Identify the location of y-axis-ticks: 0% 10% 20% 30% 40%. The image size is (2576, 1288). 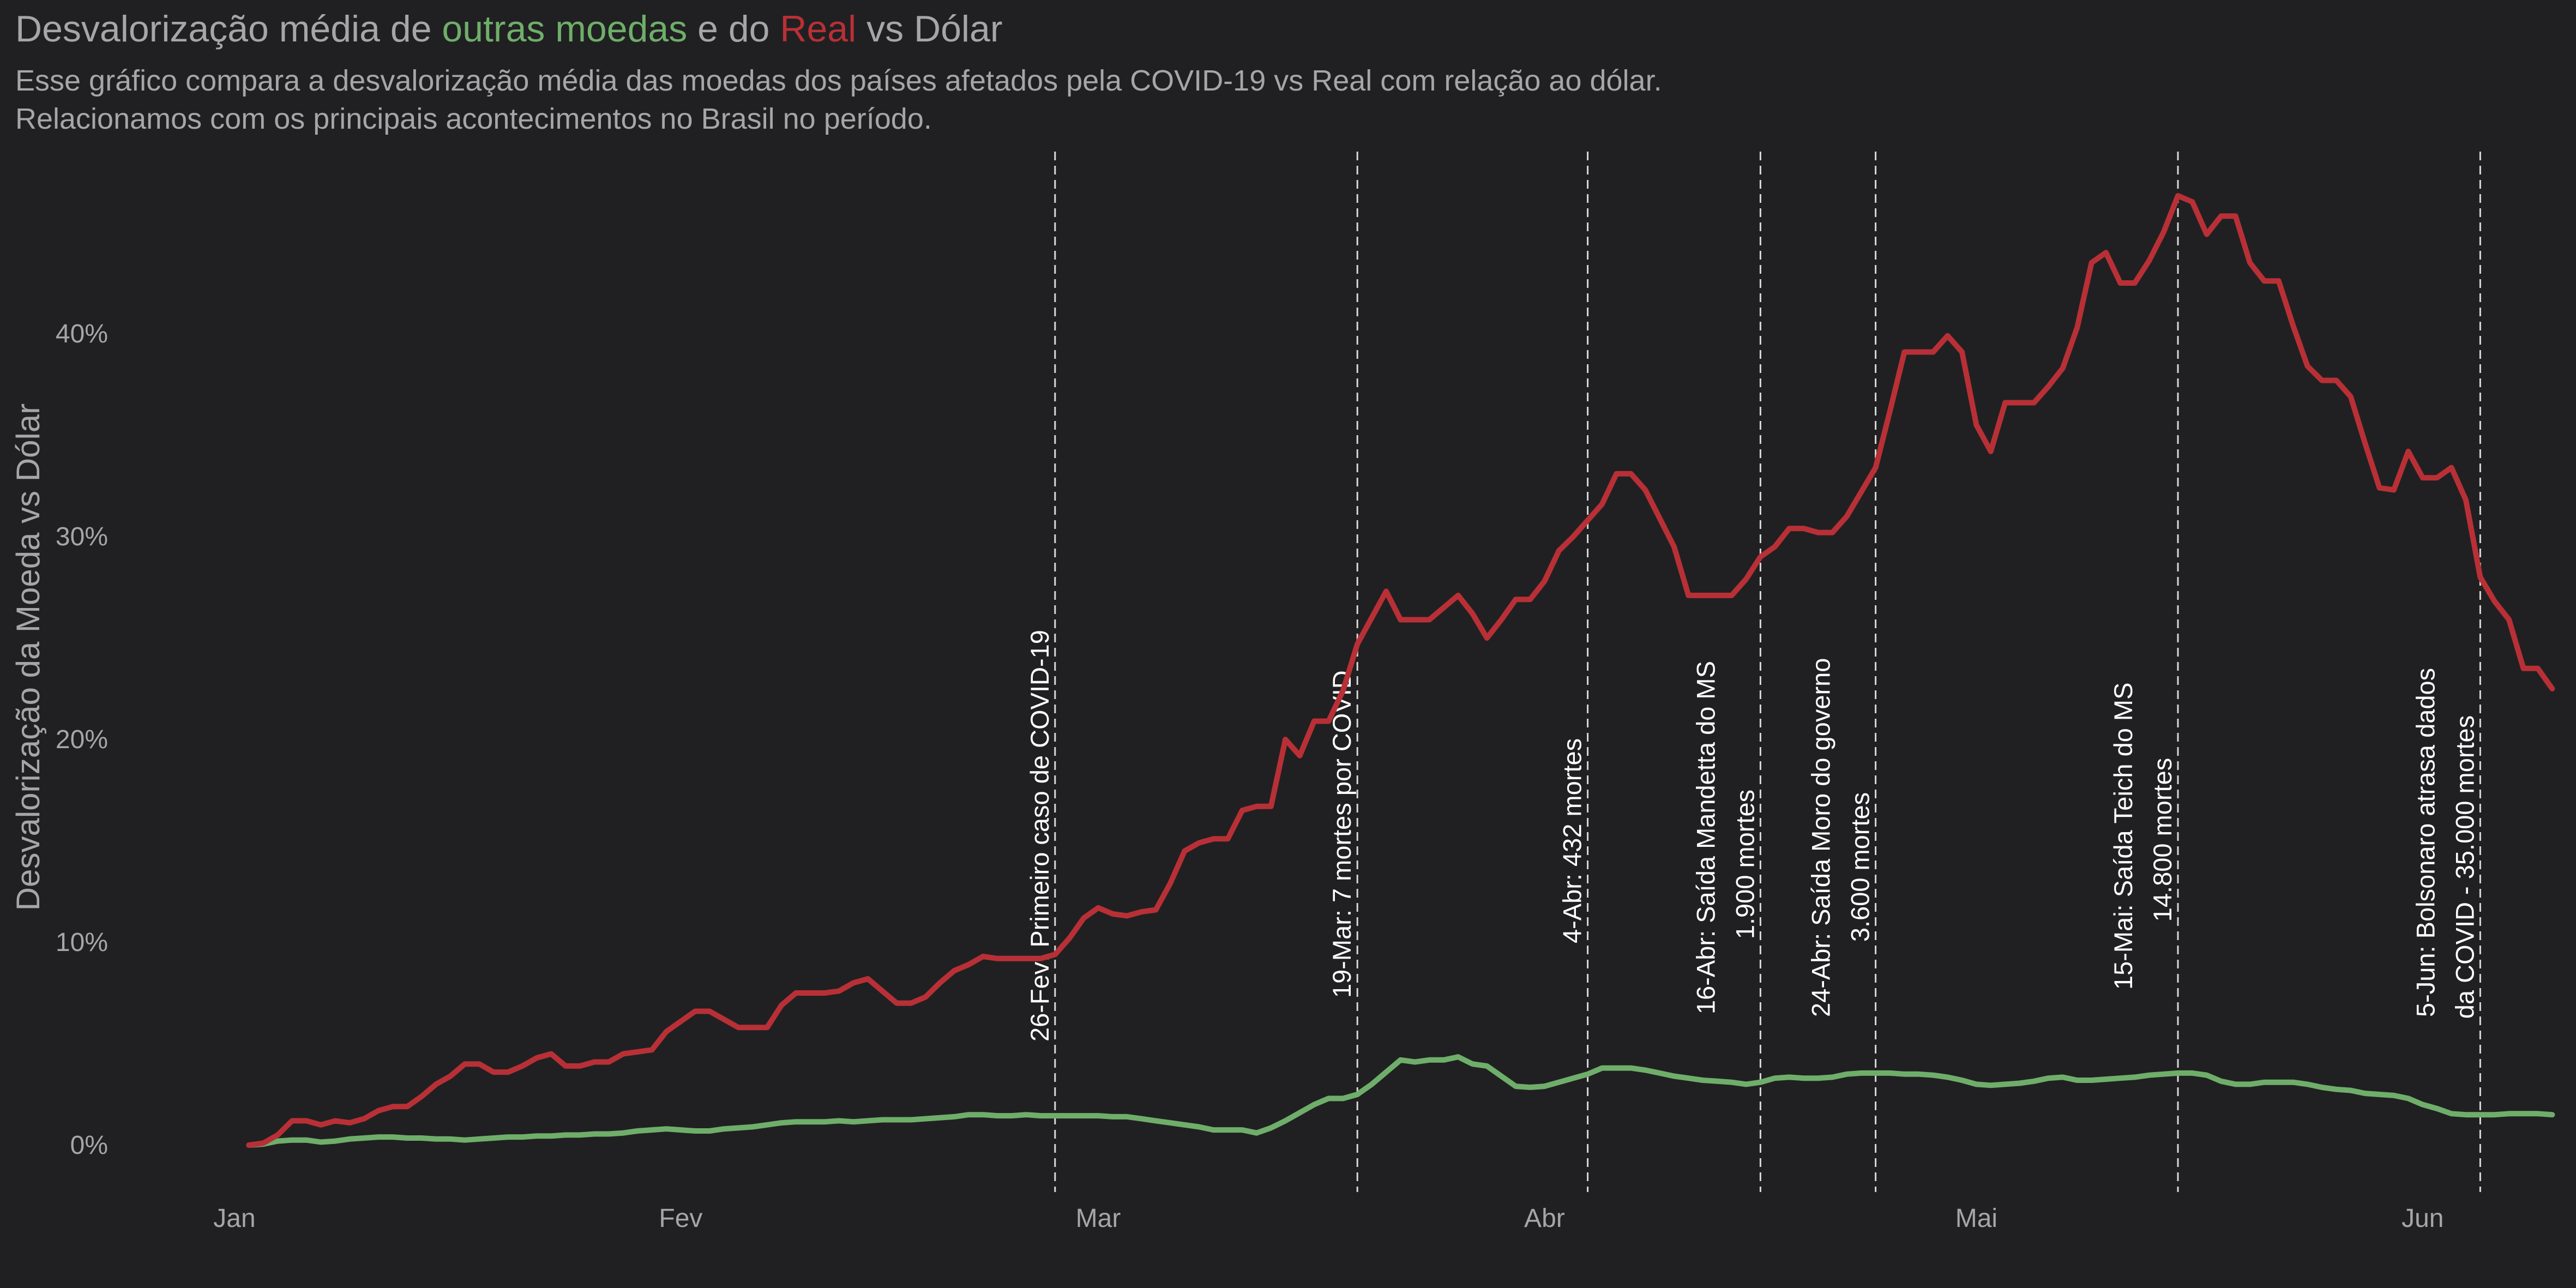
(82, 740).